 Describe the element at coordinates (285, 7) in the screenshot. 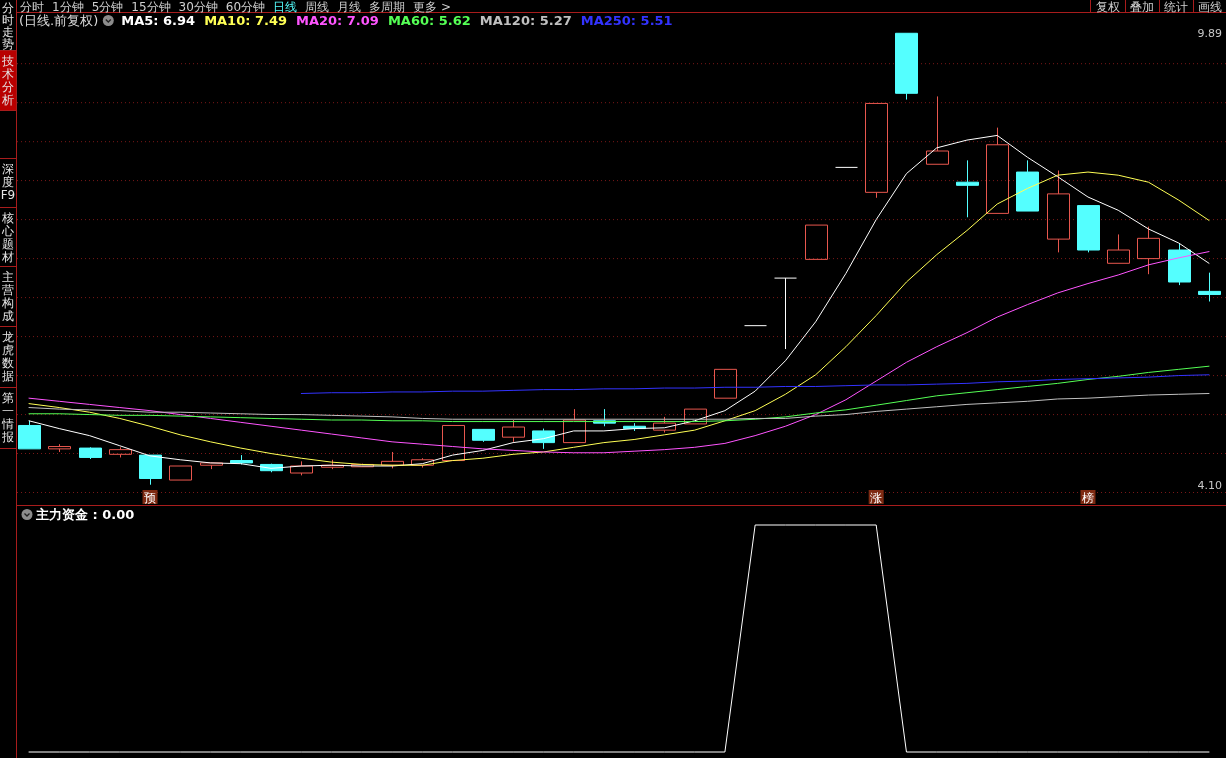

I see `menu-label: 日线` at that location.